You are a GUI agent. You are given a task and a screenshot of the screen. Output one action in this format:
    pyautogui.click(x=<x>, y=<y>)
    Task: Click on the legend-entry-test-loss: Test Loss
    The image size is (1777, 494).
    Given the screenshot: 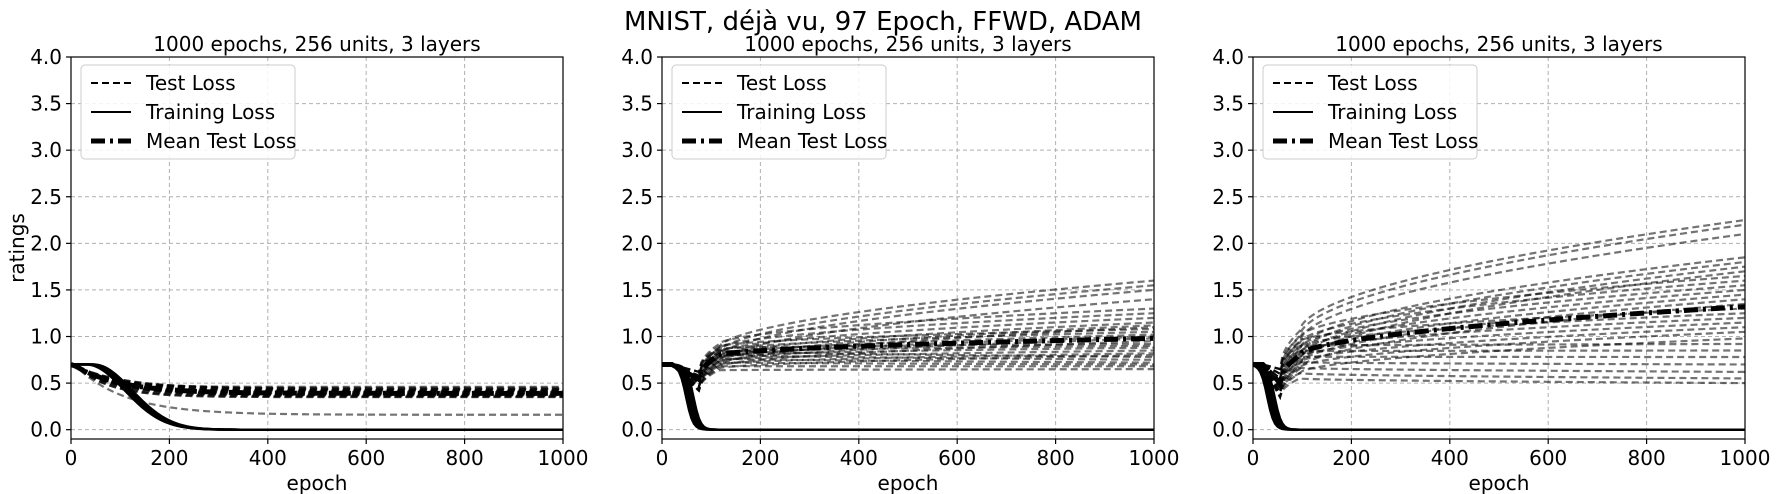 What is the action you would take?
    pyautogui.click(x=190, y=83)
    